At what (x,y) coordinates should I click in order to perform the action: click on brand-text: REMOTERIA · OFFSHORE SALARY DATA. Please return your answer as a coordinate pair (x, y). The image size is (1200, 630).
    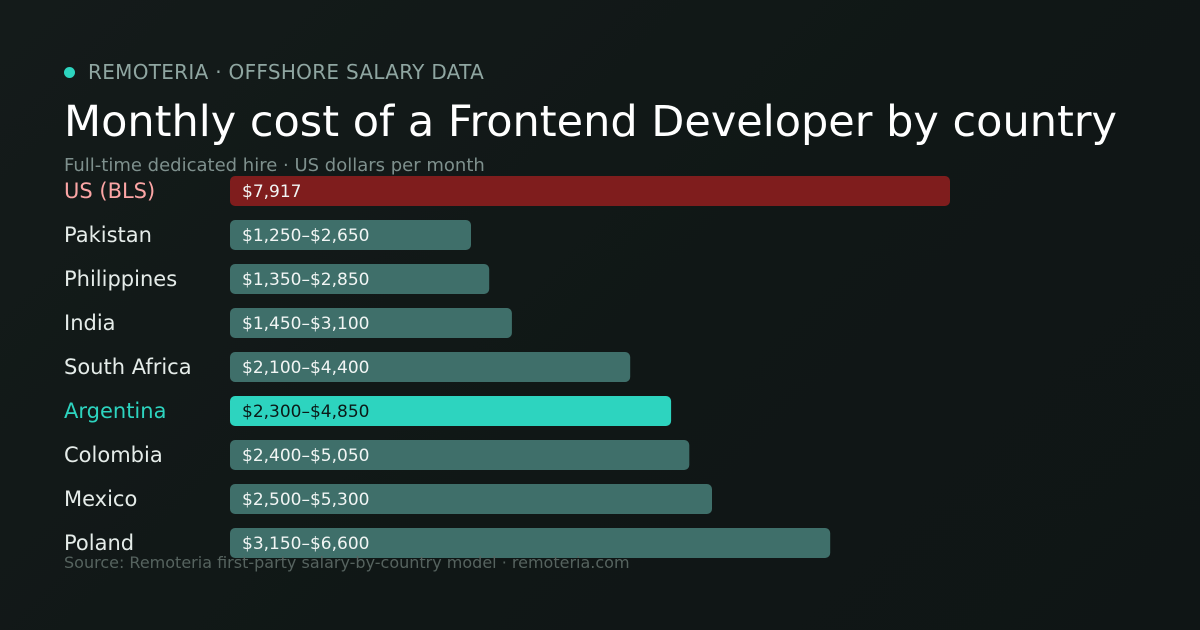
    Looking at the image, I should click on (286, 72).